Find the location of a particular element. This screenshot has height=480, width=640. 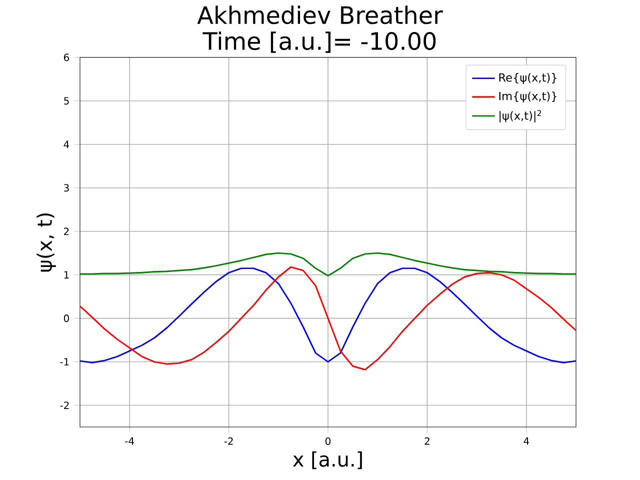

y-tick-label: 5 is located at coordinates (66, 101).